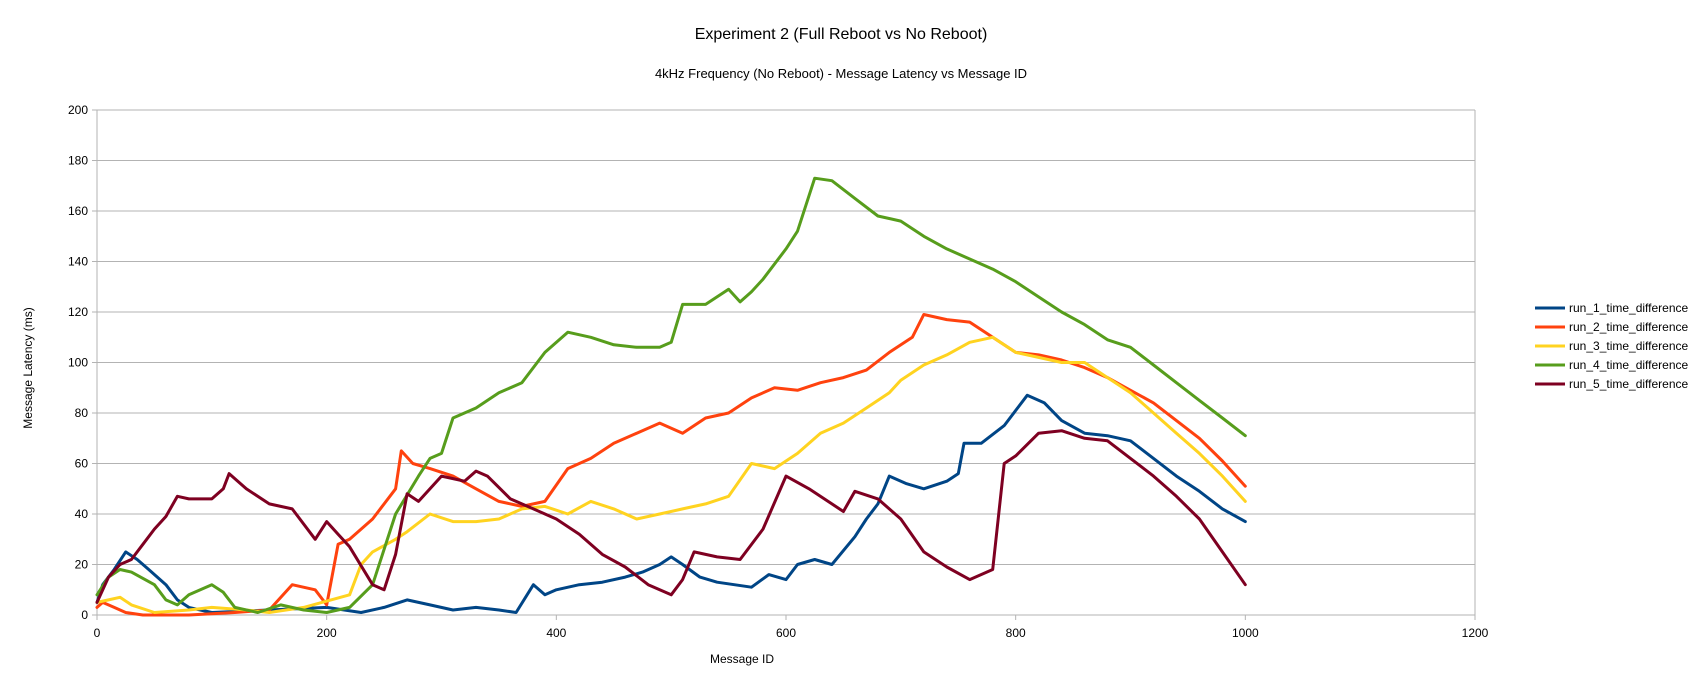 The width and height of the screenshot is (1698, 688). I want to click on legend-label: run_2_time_difference, so click(1629, 327).